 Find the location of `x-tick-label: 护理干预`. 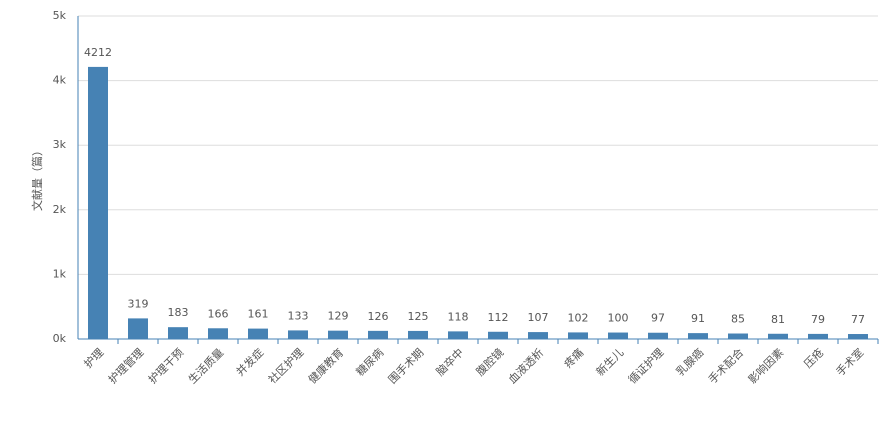

x-tick-label: 护理干预 is located at coordinates (165, 365).